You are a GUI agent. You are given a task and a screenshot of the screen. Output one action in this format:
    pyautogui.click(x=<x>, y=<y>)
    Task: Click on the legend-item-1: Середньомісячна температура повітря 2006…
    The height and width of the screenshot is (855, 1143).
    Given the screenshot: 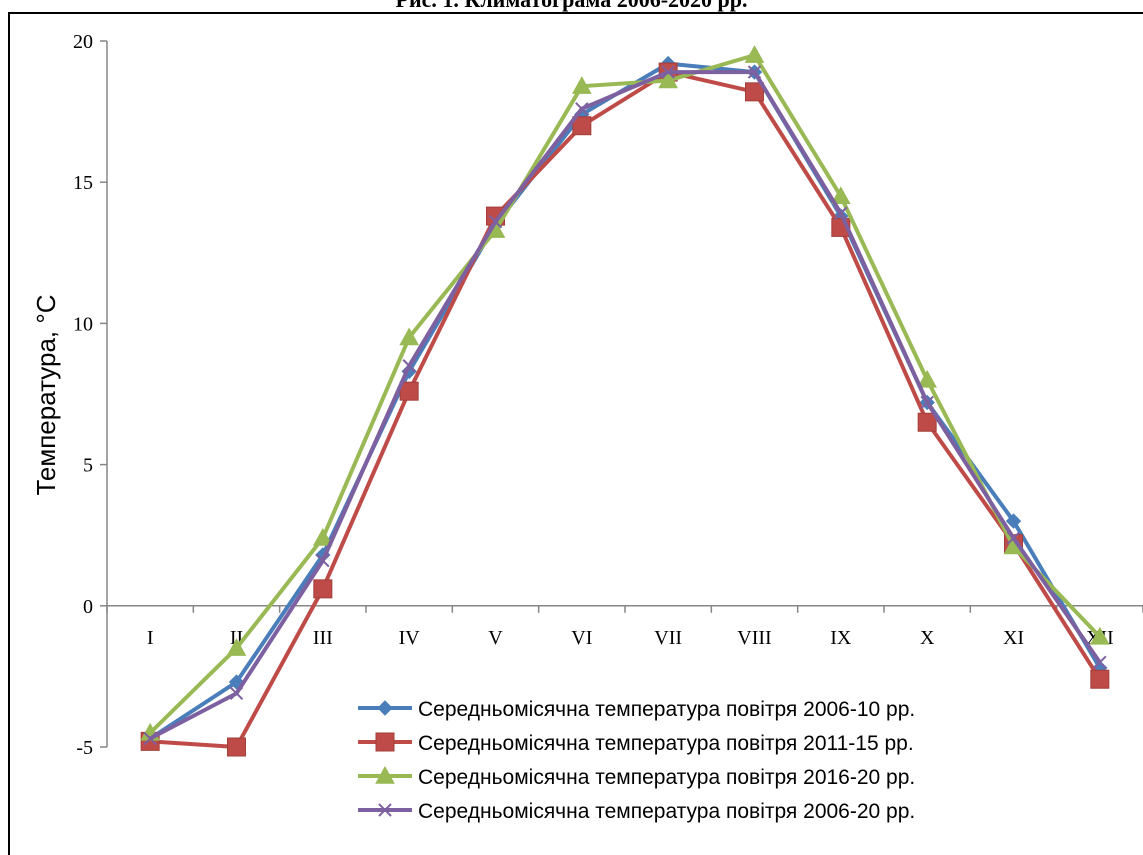 What is the action you would take?
    pyautogui.click(x=636, y=709)
    